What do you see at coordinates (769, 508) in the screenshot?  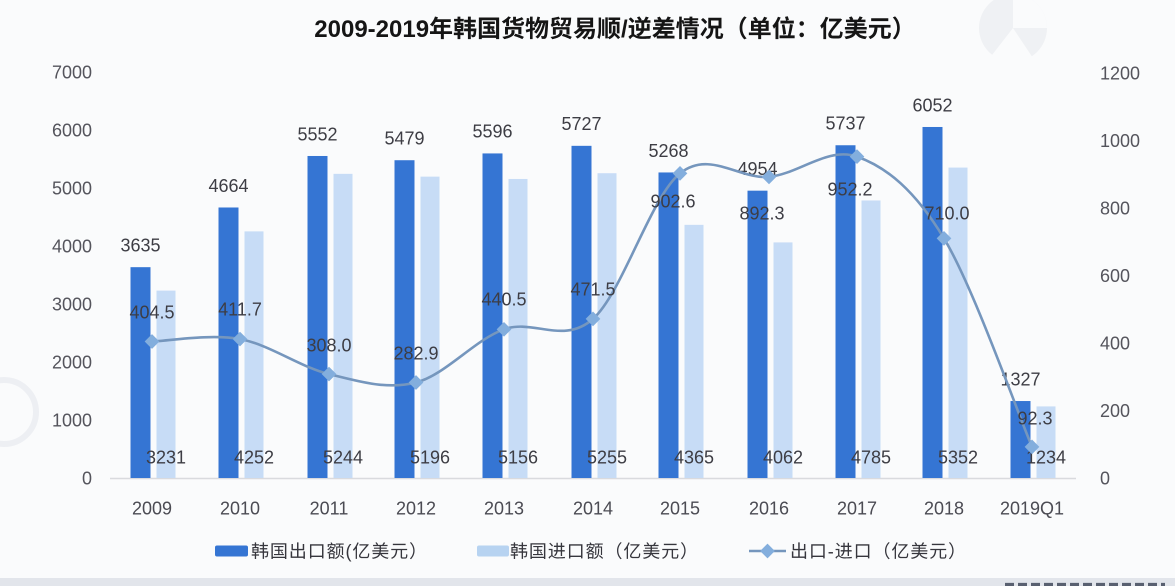 I see `svg-text: 2016` at bounding box center [769, 508].